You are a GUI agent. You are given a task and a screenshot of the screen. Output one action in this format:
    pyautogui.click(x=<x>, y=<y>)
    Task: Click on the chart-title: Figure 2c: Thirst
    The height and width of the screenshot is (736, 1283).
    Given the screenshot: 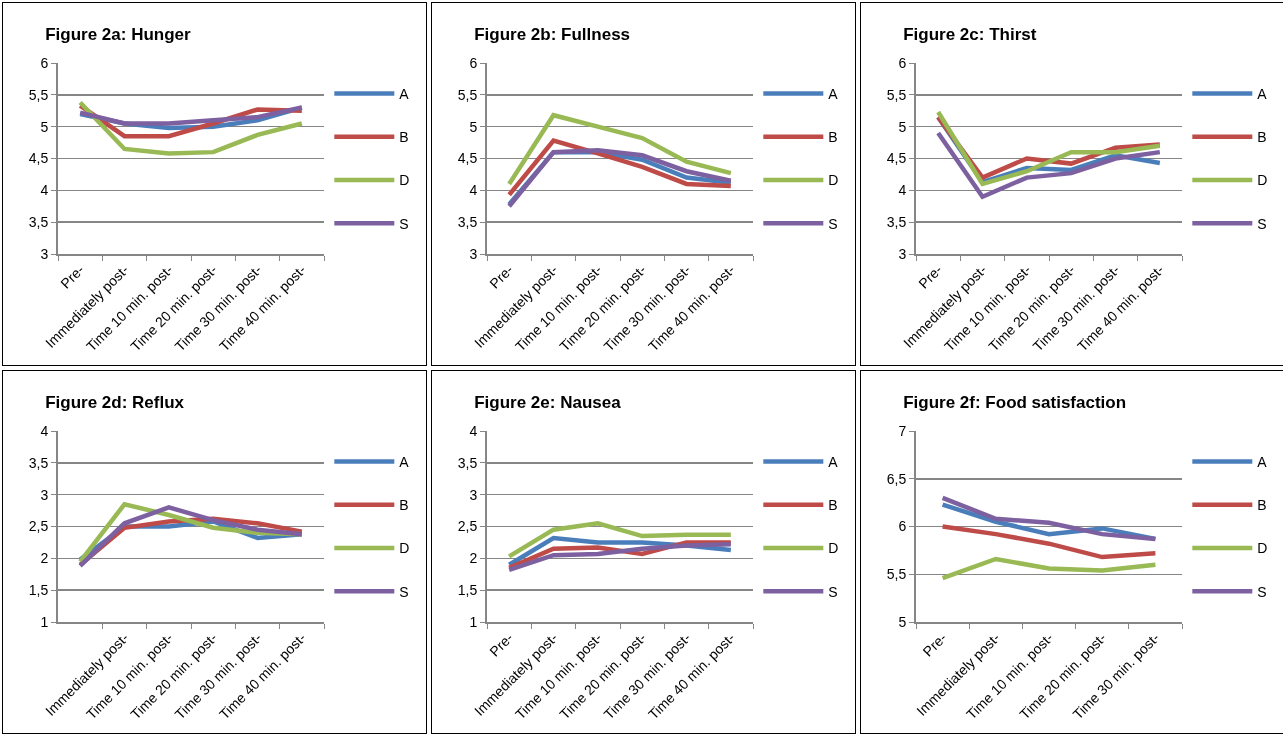 What is the action you would take?
    pyautogui.click(x=970, y=35)
    